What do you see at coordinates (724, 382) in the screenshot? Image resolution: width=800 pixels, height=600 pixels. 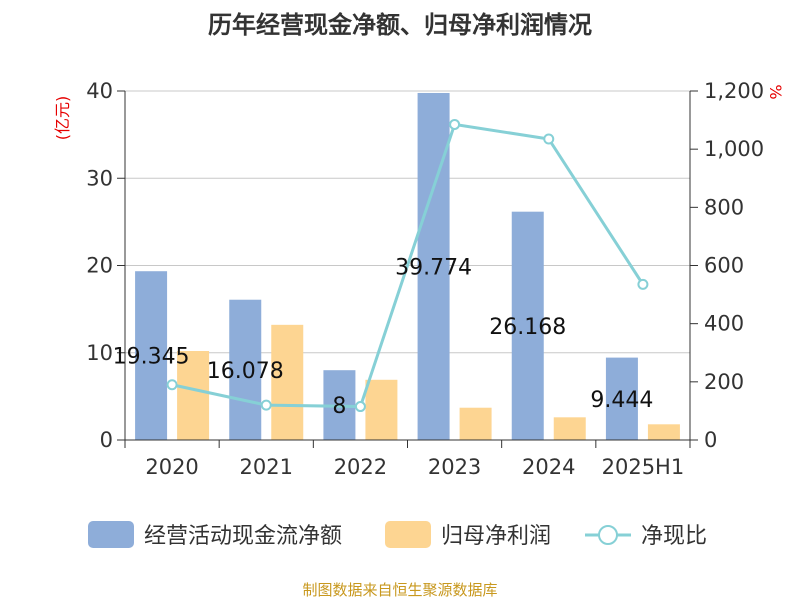 I see `right-tick-label: 200` at bounding box center [724, 382].